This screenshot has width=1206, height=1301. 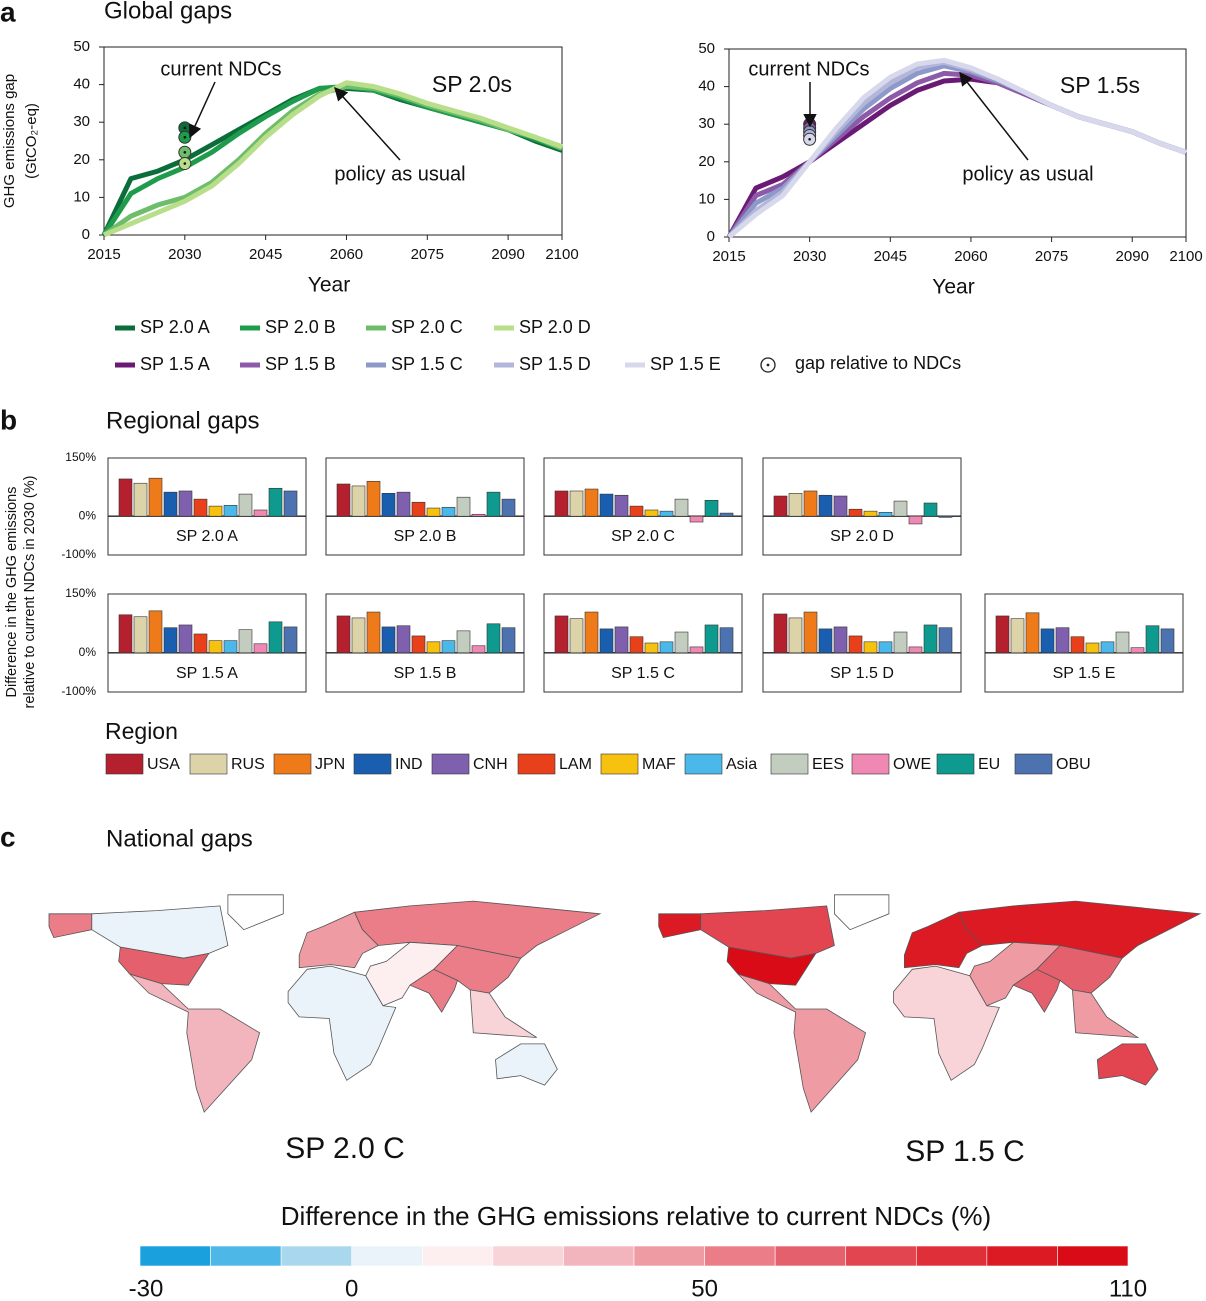 I want to click on y-tick-label: 10, so click(x=81, y=196).